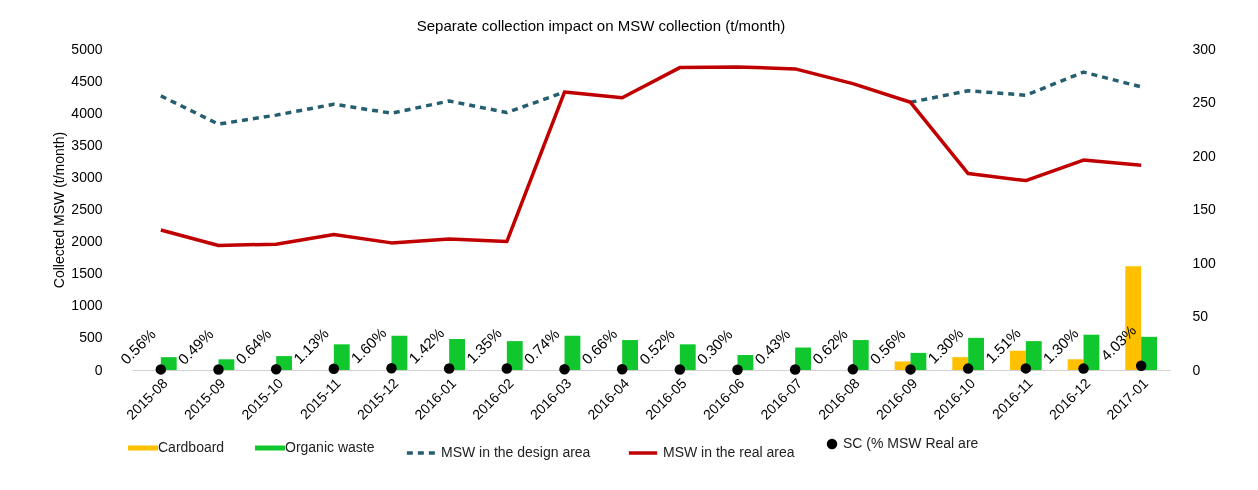 The height and width of the screenshot is (490, 1258). Describe the element at coordinates (91, 337) in the screenshot. I see `y-tick-label: 500` at that location.